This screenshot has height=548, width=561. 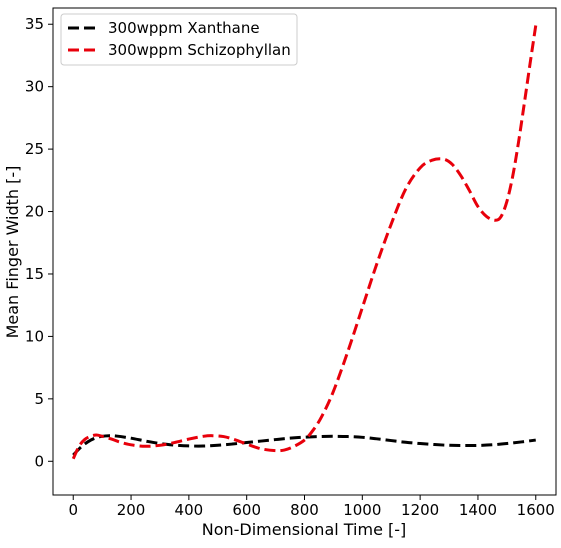 What do you see at coordinates (34, 274) in the screenshot?
I see `y-tick-label: 15` at bounding box center [34, 274].